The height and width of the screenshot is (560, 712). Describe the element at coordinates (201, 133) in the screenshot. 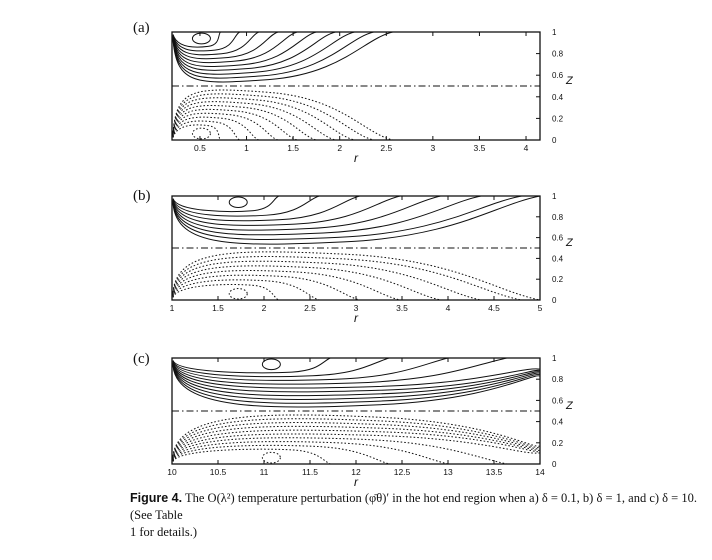

I see `contour-dotted-core` at that location.